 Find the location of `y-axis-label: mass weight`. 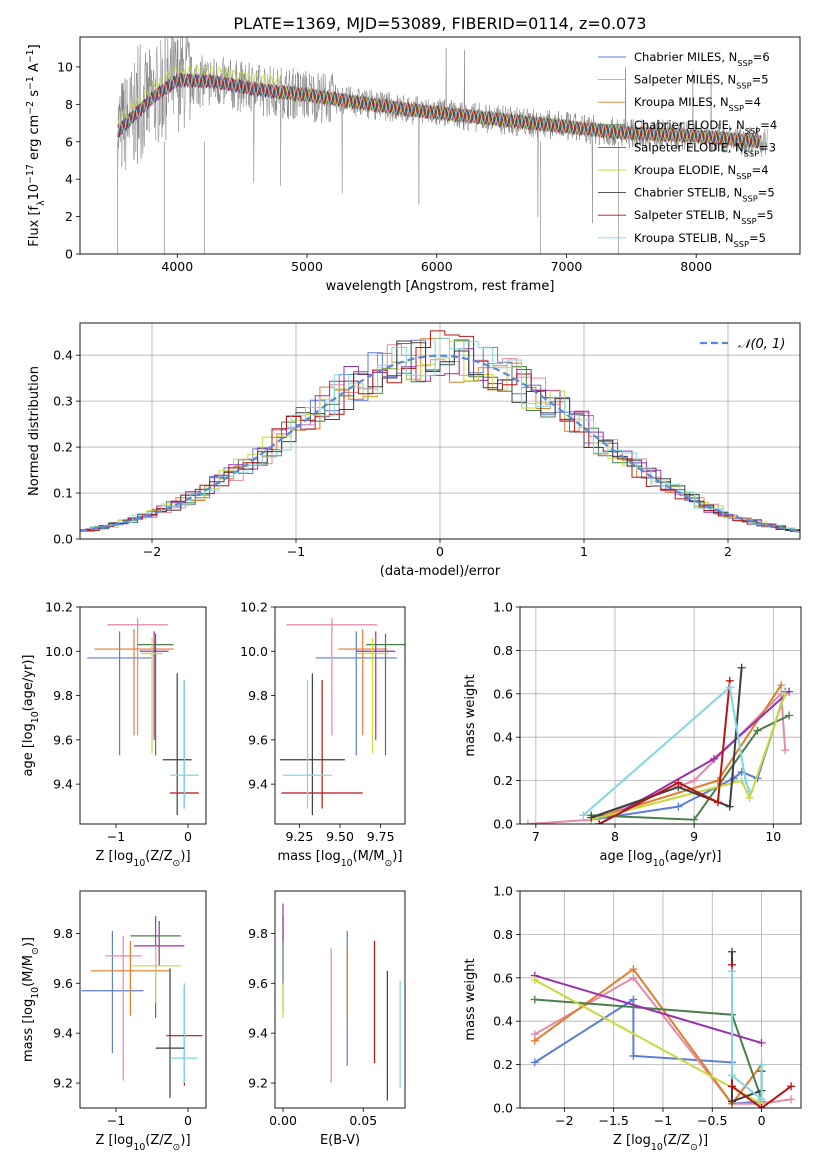

y-axis-label: mass weight is located at coordinates (470, 999).